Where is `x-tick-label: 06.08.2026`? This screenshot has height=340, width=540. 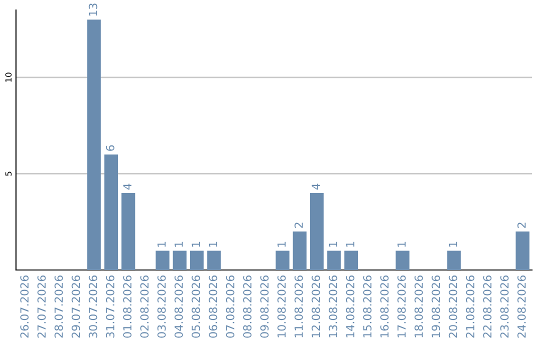
x-tick-label: 06.08.2026 is located at coordinates (213, 307).